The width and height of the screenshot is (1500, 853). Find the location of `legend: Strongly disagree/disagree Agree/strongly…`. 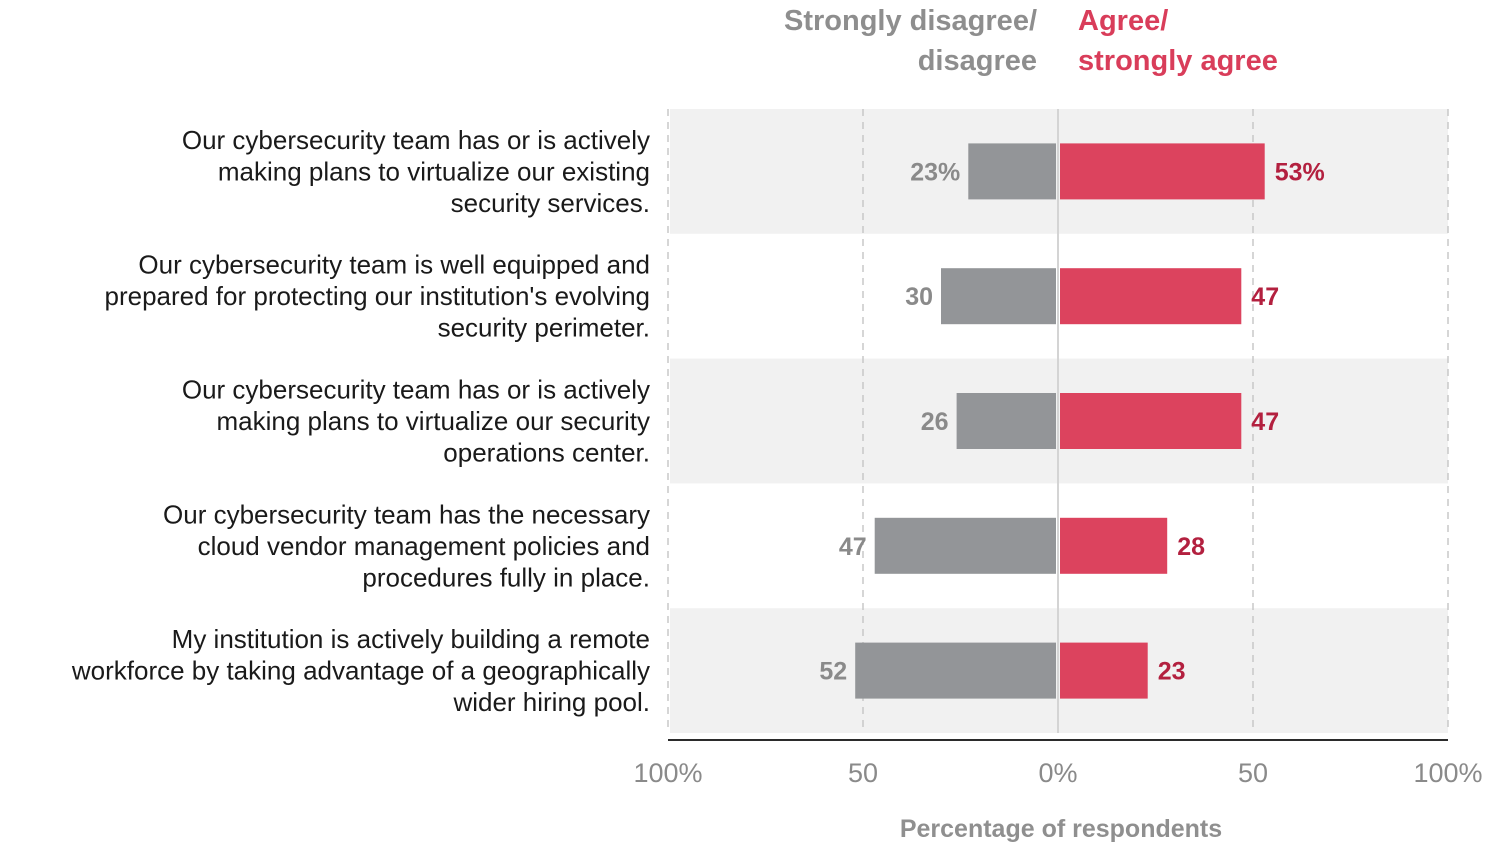

legend: Strongly disagree/disagree Agree/strongly… is located at coordinates (1031, 41).